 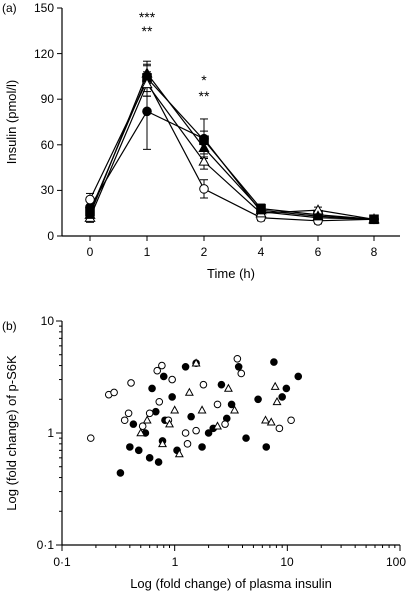 What do you see at coordinates (204, 80) in the screenshot?
I see `significance-annotation: *` at bounding box center [204, 80].